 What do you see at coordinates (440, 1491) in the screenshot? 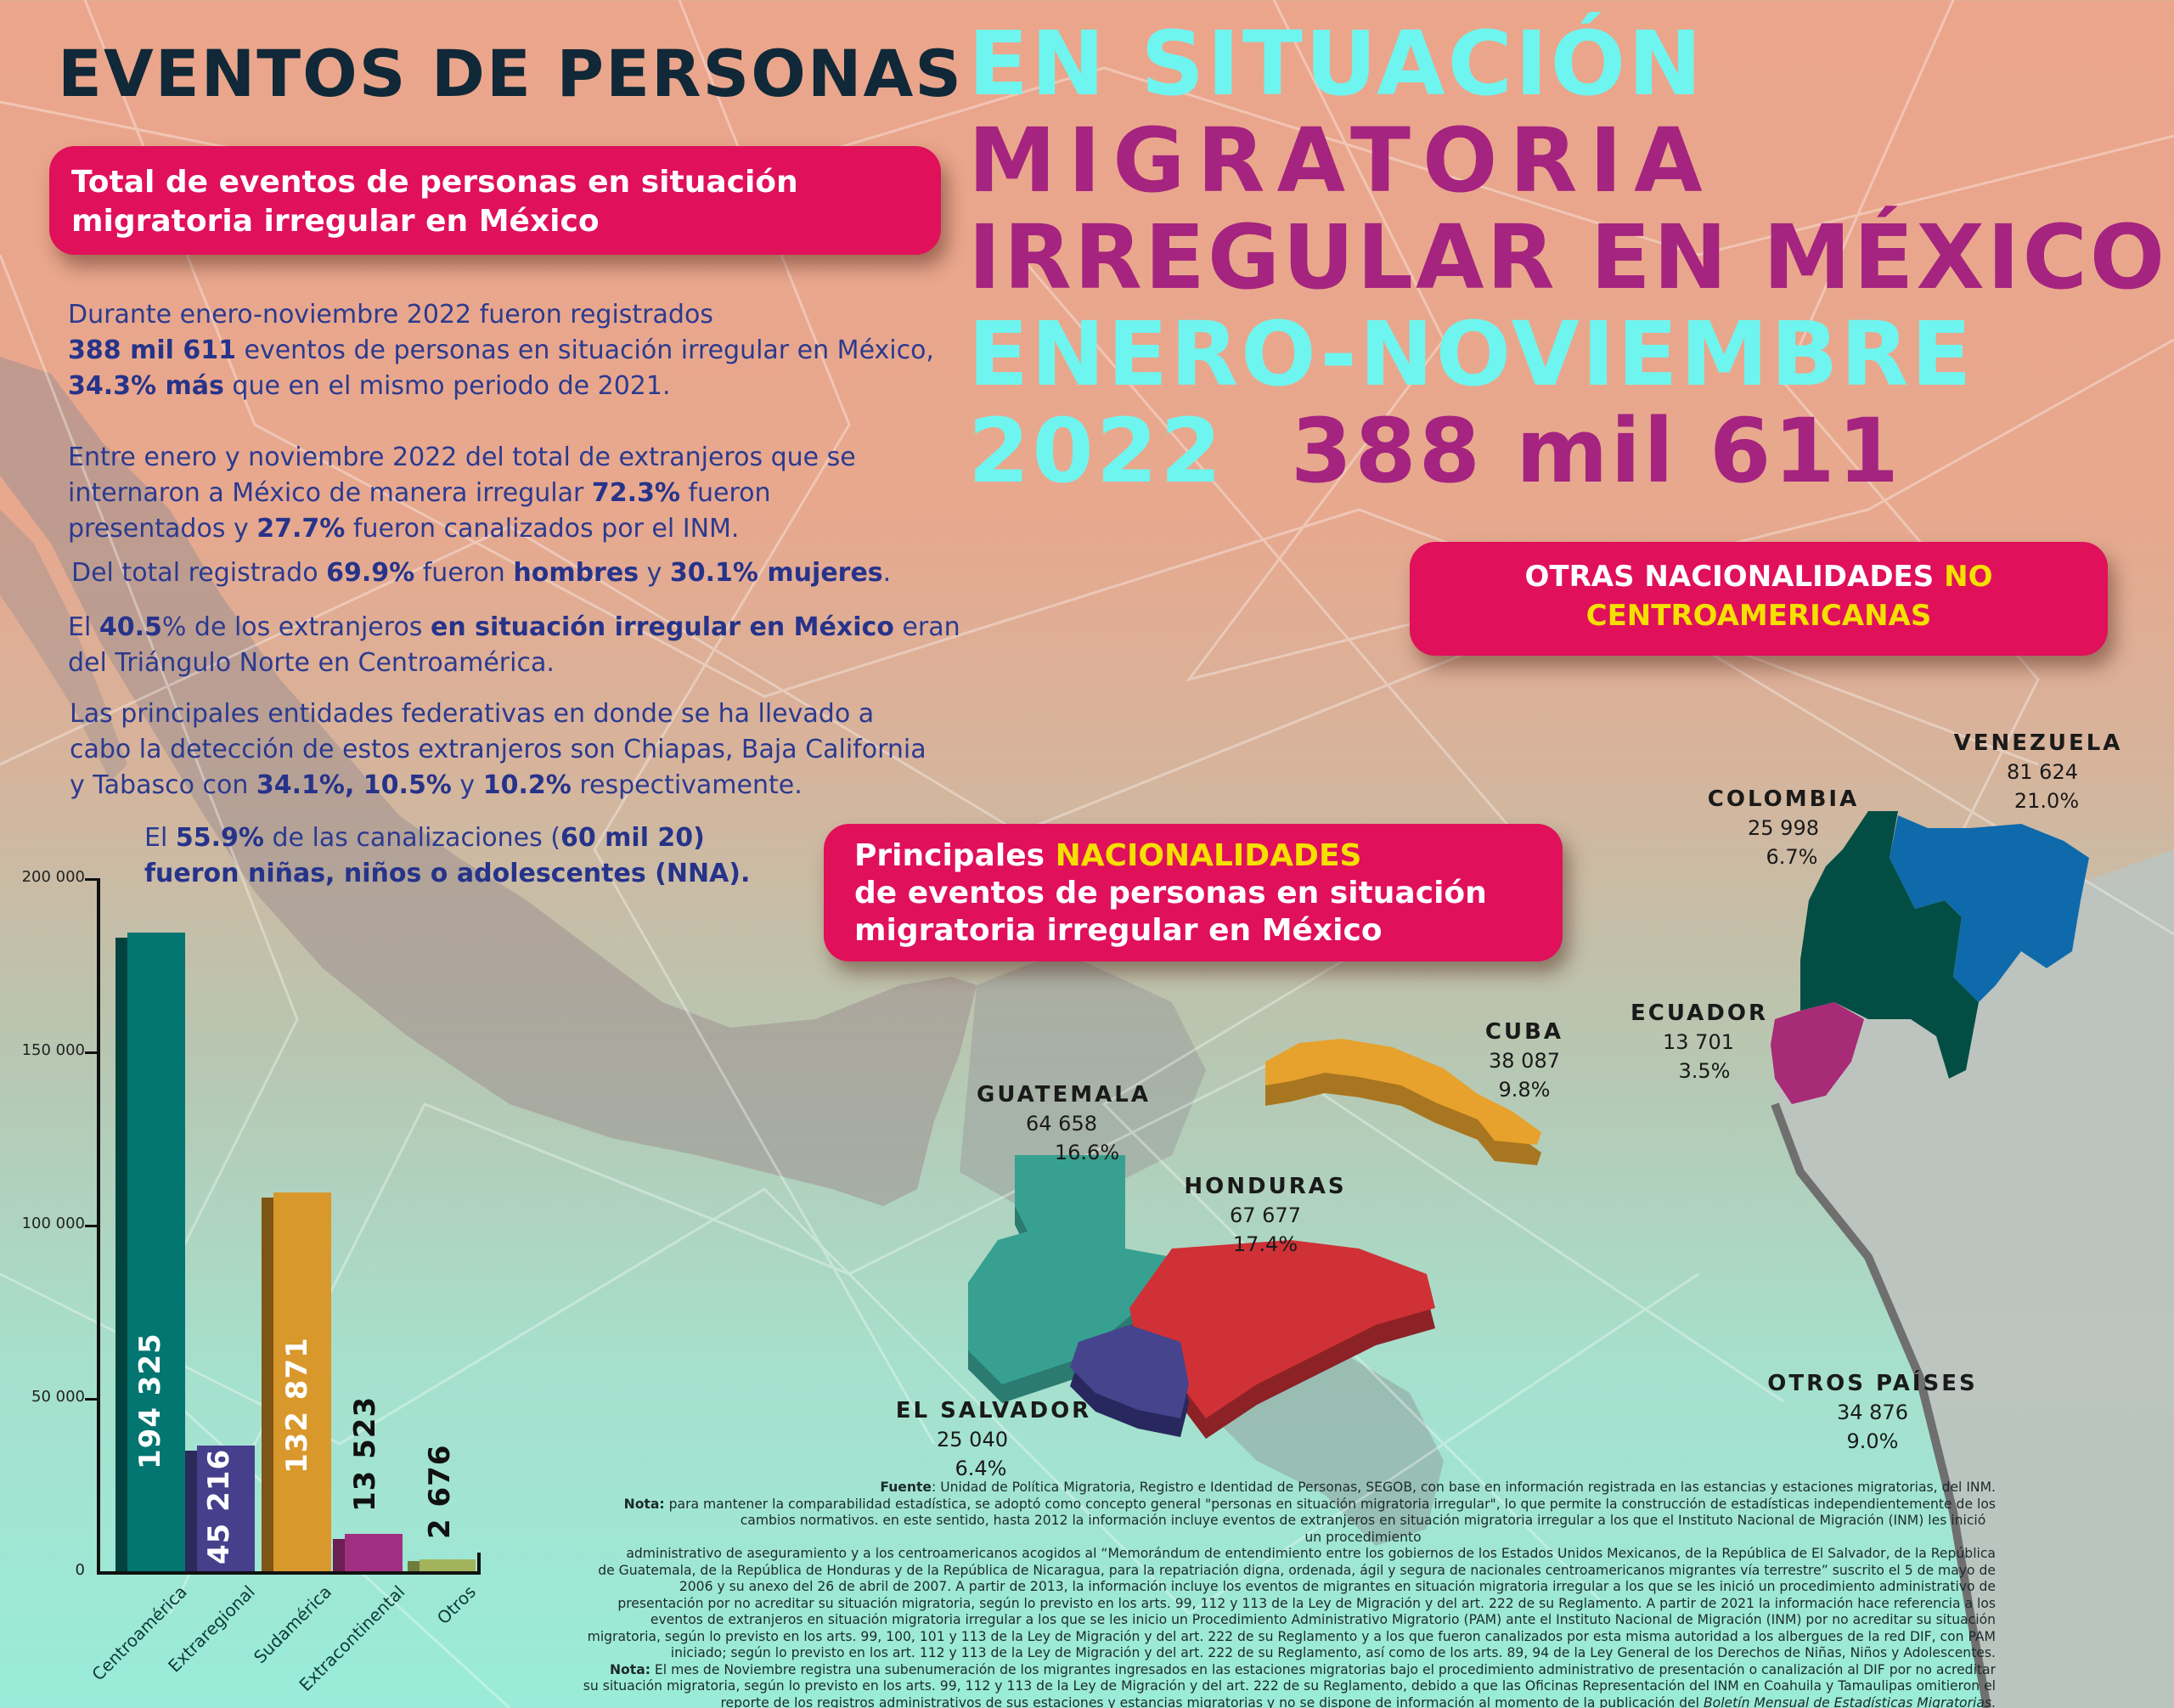
I see `bar-value-otros: 2 676` at bounding box center [440, 1491].